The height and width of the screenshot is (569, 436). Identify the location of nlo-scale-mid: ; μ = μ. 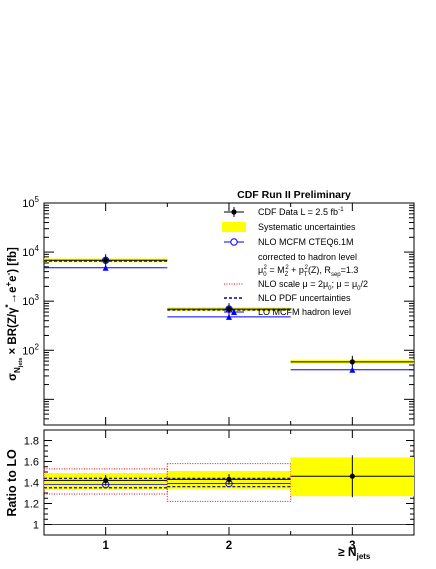
(345, 284).